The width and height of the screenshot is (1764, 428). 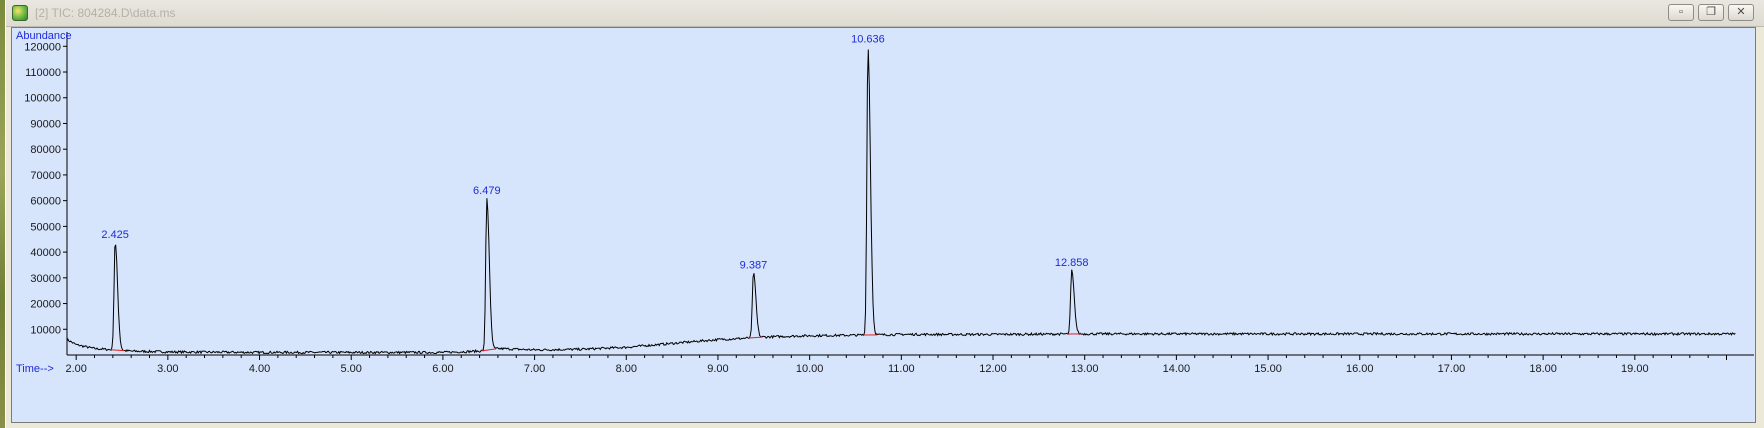 What do you see at coordinates (45, 124) in the screenshot?
I see `y-tick-label: 90000` at bounding box center [45, 124].